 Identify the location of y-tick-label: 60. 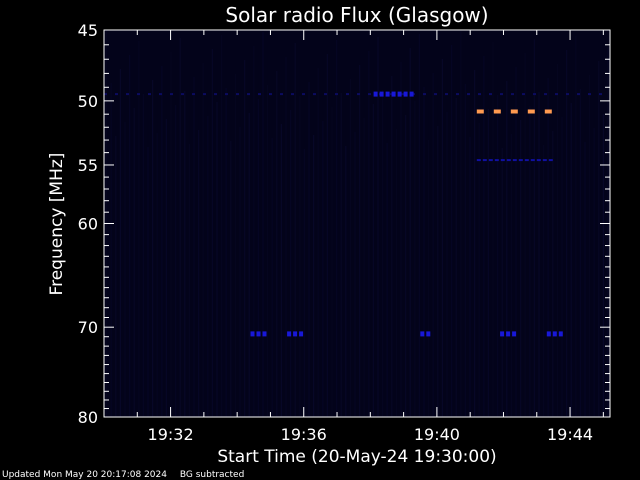
(88, 224).